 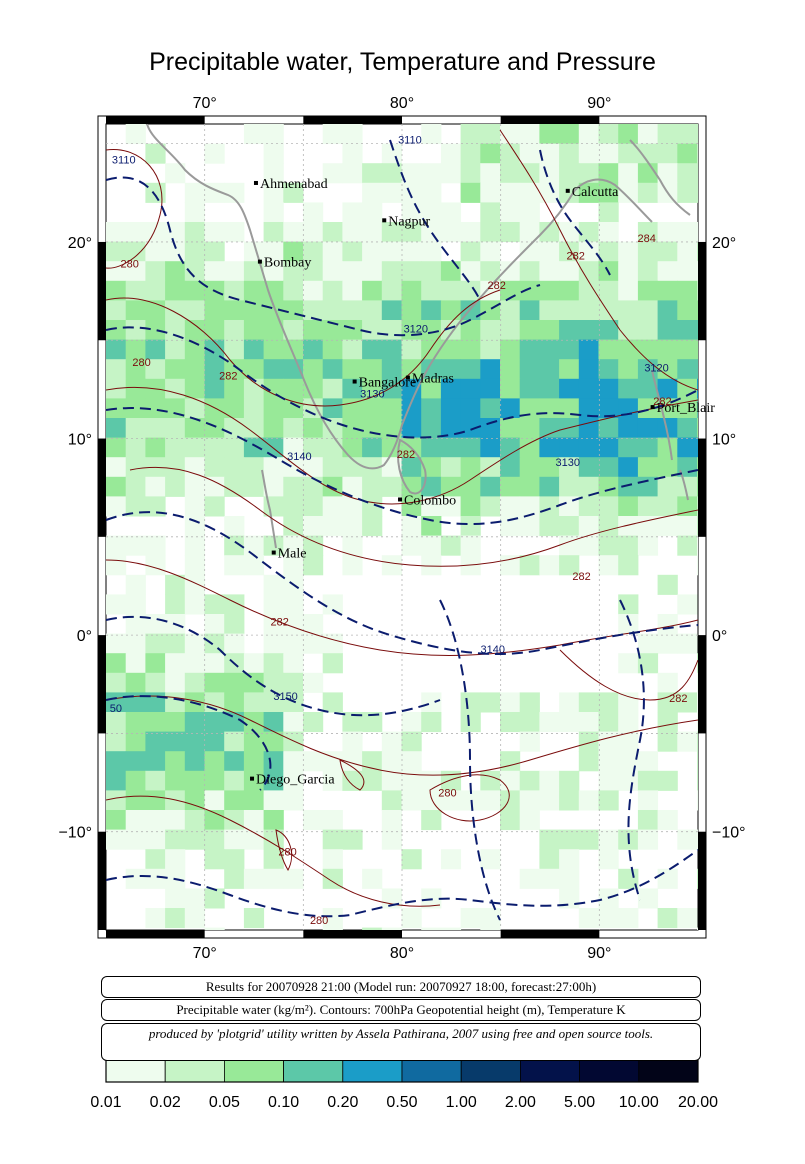 What do you see at coordinates (702, 880) in the screenshot?
I see `frame-segment` at bounding box center [702, 880].